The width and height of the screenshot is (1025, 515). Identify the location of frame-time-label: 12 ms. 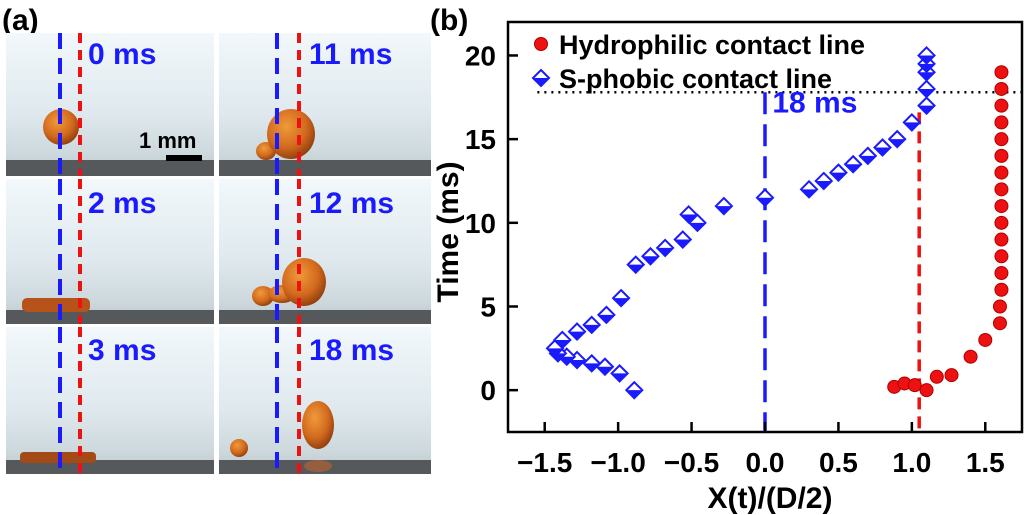
(351, 203).